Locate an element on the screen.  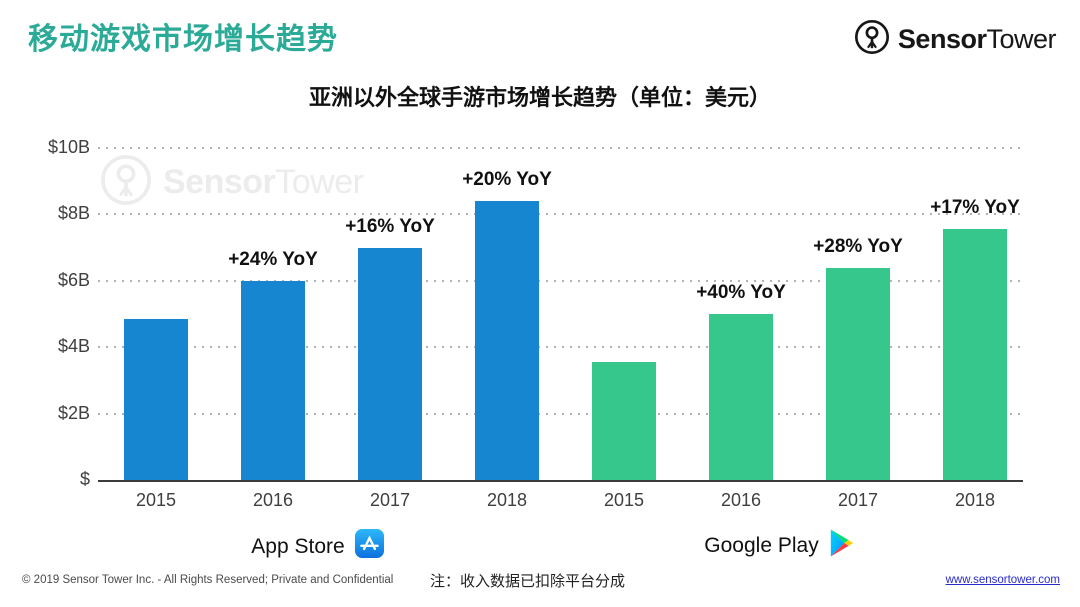
y-tick-label: $6B is located at coordinates (73, 279).